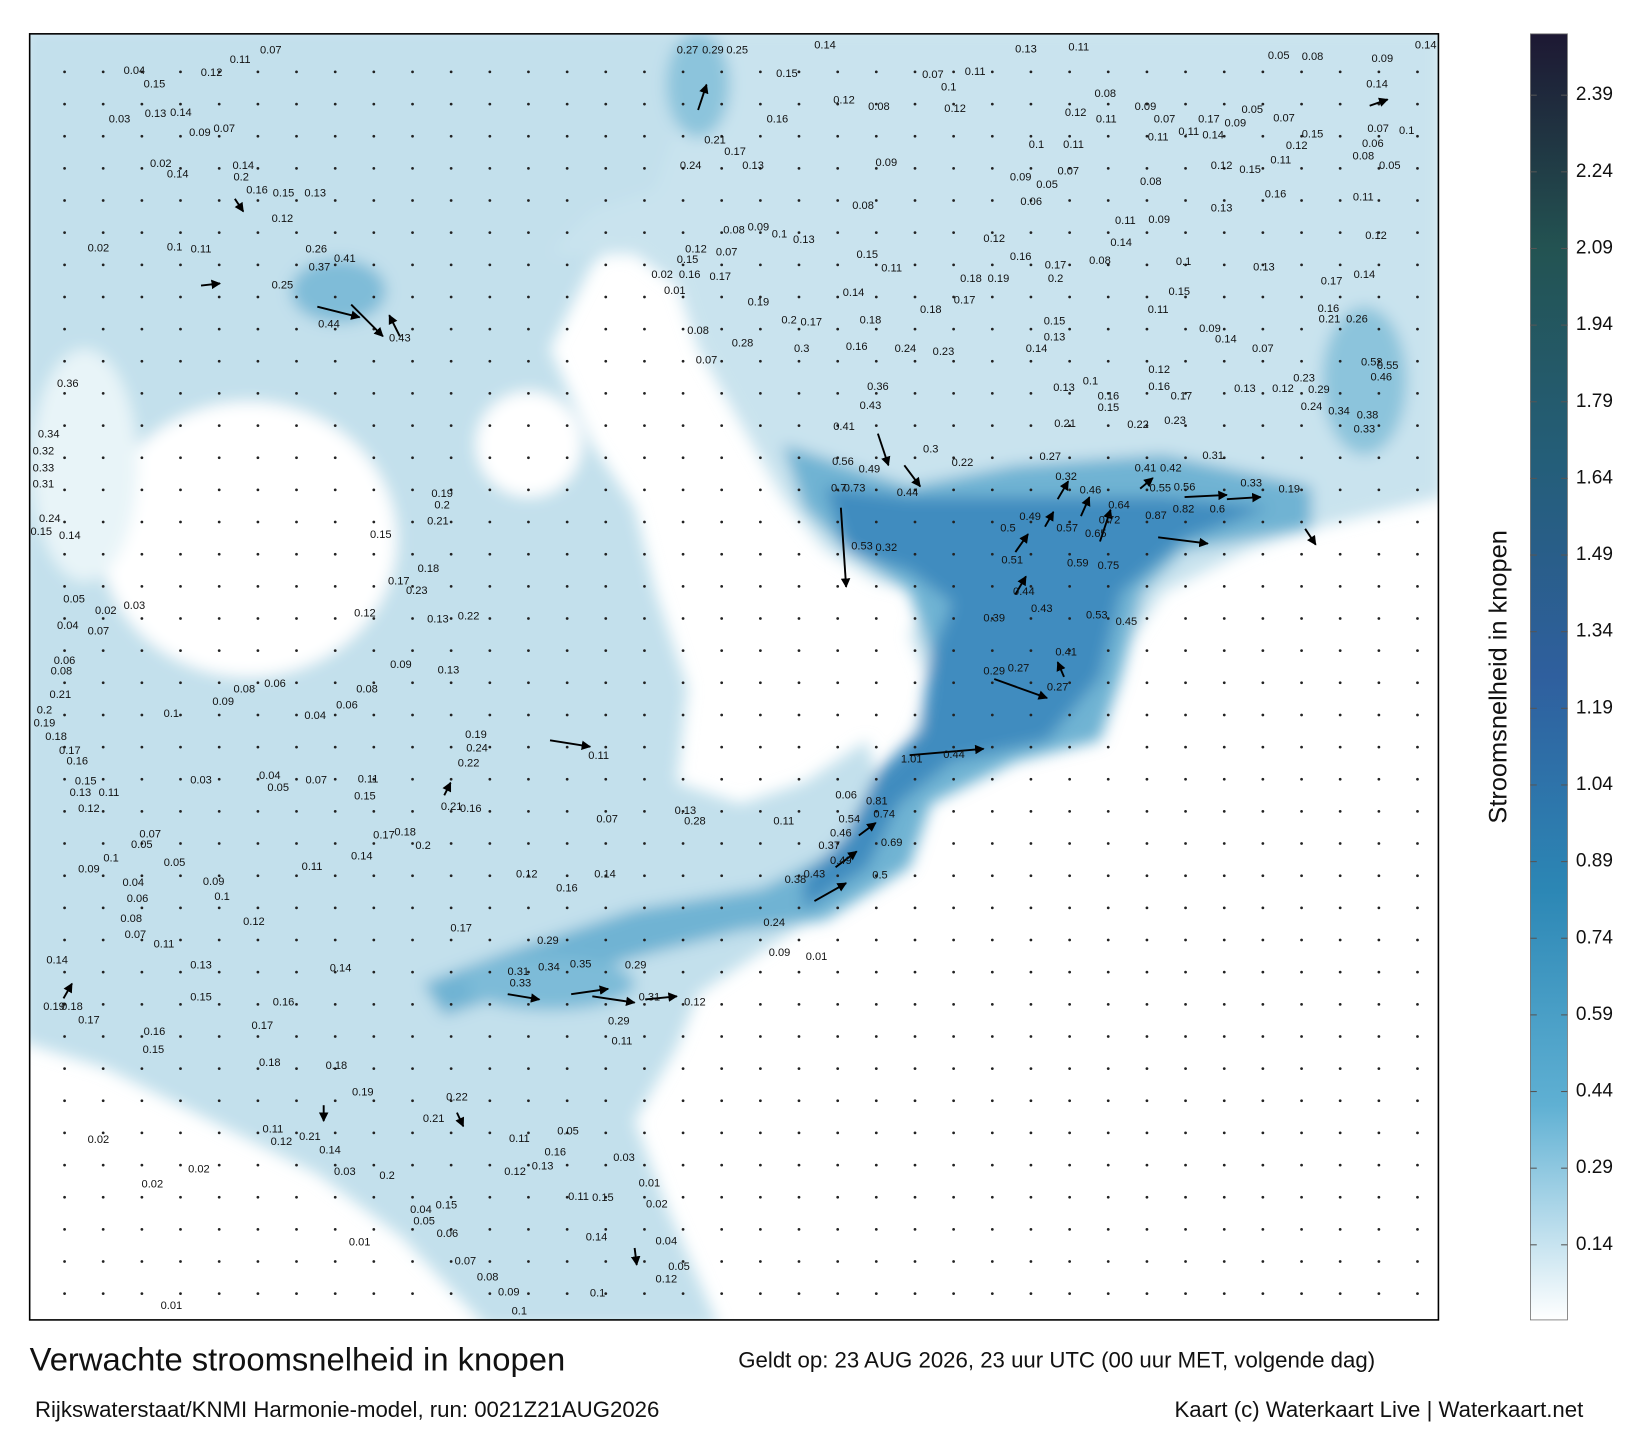 The height and width of the screenshot is (1450, 1650). What do you see at coordinates (1096, 534) in the screenshot?
I see `speed-label: 0.65` at bounding box center [1096, 534].